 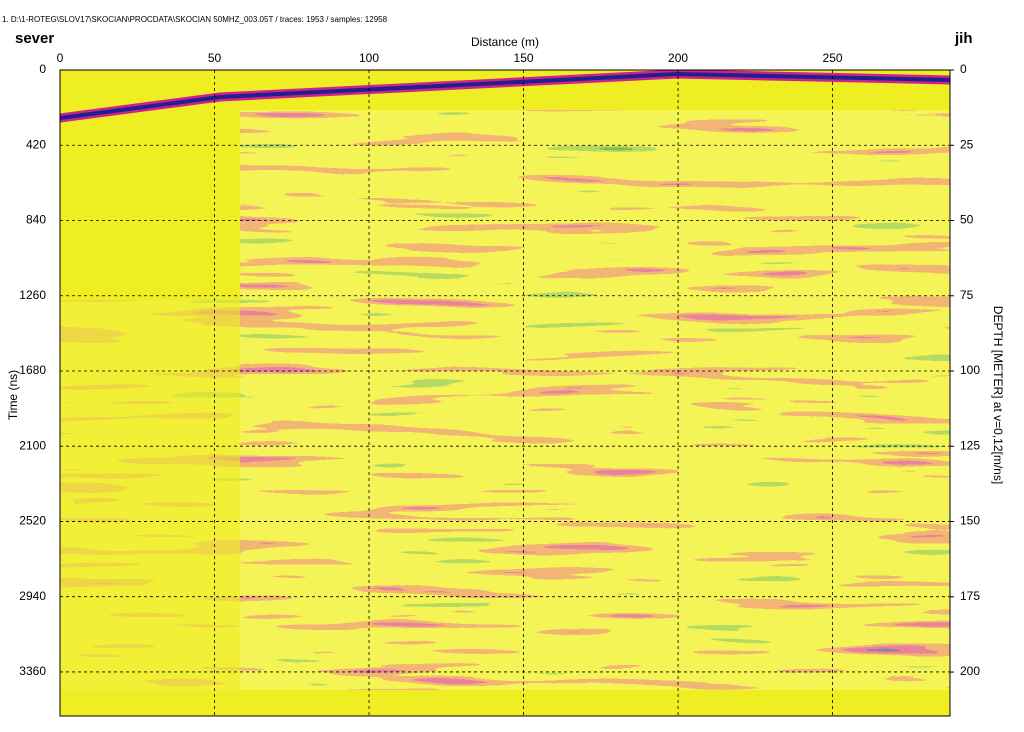 What do you see at coordinates (970, 671) in the screenshot?
I see `y2-tick-label: 200` at bounding box center [970, 671].